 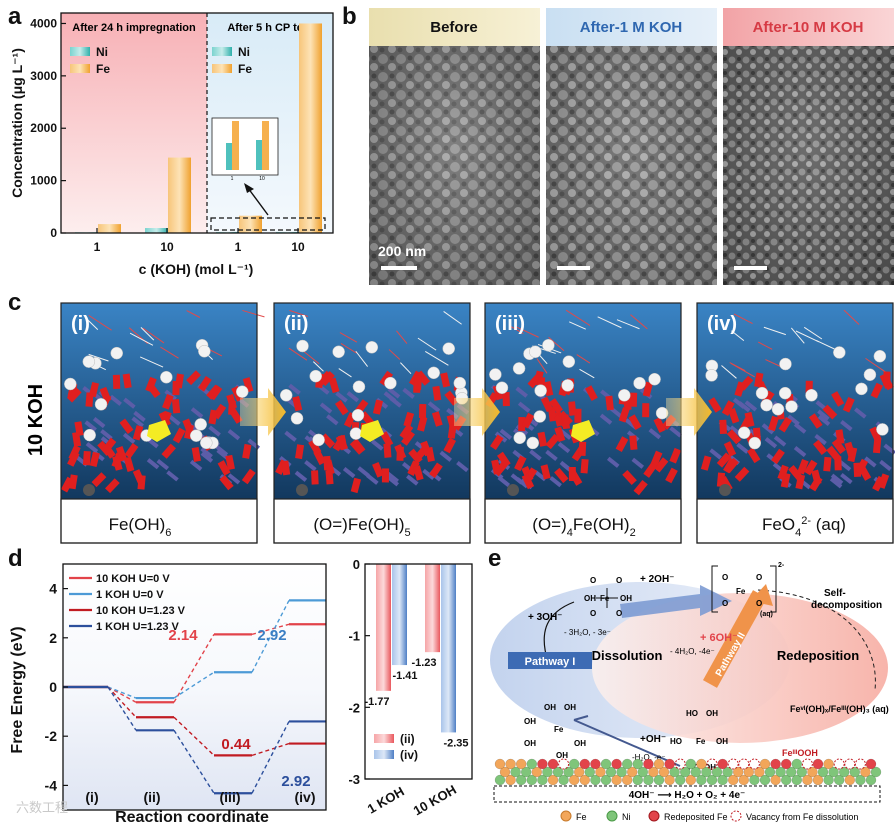 What do you see at coordinates (245, 149) in the screenshot?
I see `panel-a-inset: 1 10` at bounding box center [245, 149].